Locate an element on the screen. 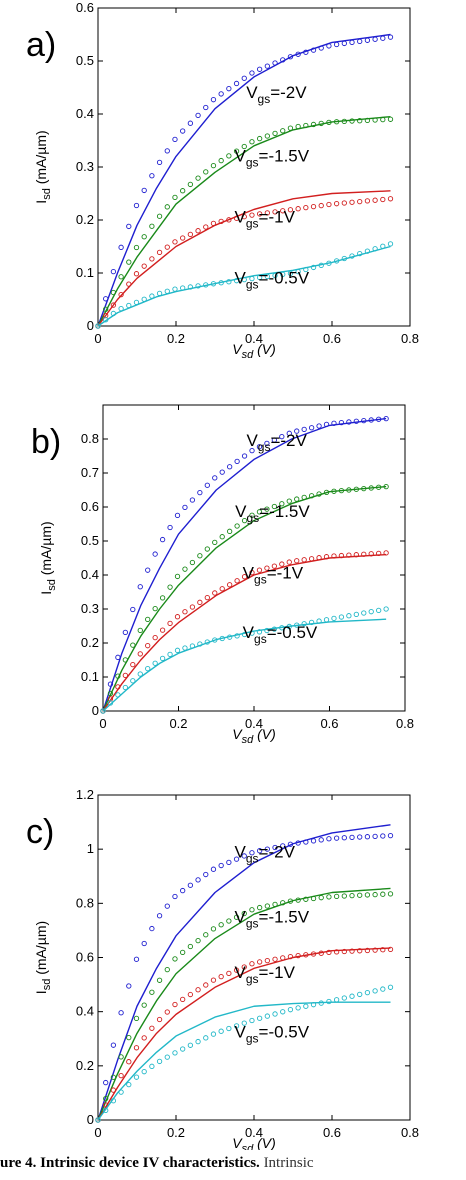 The image size is (466, 1180). series-label-vgs_-0.5V: Vgs=-0.5V is located at coordinates (272, 280).